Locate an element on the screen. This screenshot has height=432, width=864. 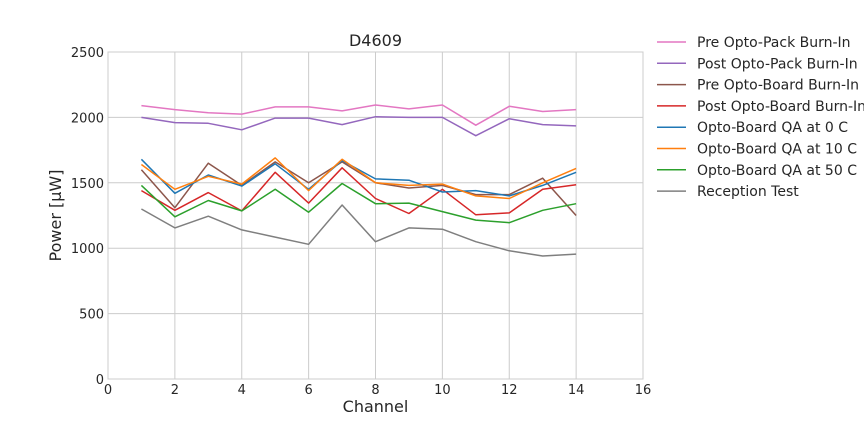
chart-title: D4609 is located at coordinates (375, 40).